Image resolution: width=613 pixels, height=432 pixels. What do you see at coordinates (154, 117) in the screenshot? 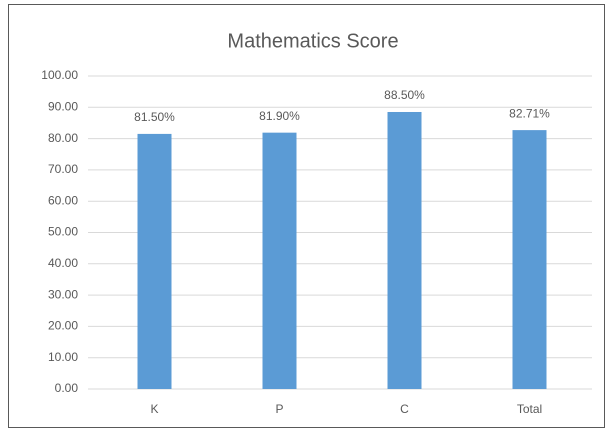
I see `data-label: 81.50%` at bounding box center [154, 117].